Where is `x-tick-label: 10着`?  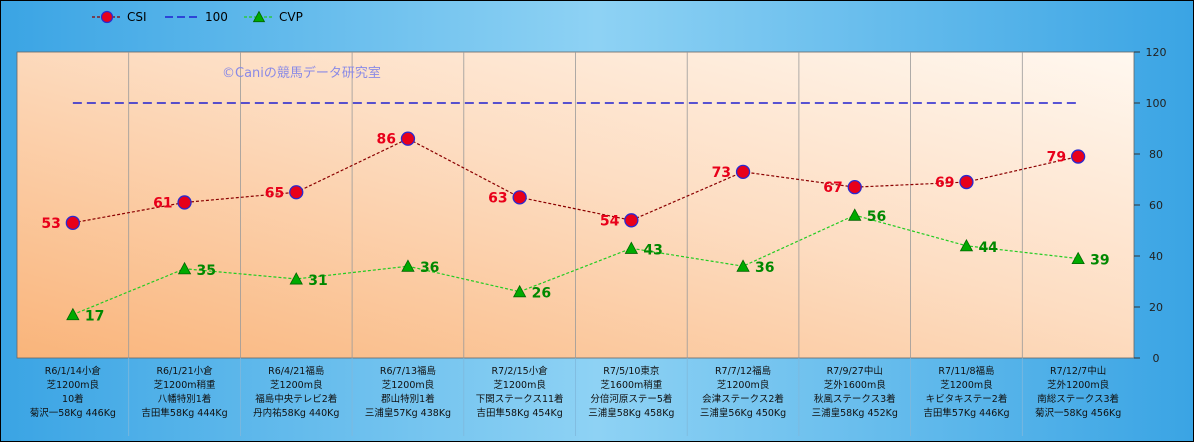
x-tick-label: 10着 is located at coordinates (73, 399).